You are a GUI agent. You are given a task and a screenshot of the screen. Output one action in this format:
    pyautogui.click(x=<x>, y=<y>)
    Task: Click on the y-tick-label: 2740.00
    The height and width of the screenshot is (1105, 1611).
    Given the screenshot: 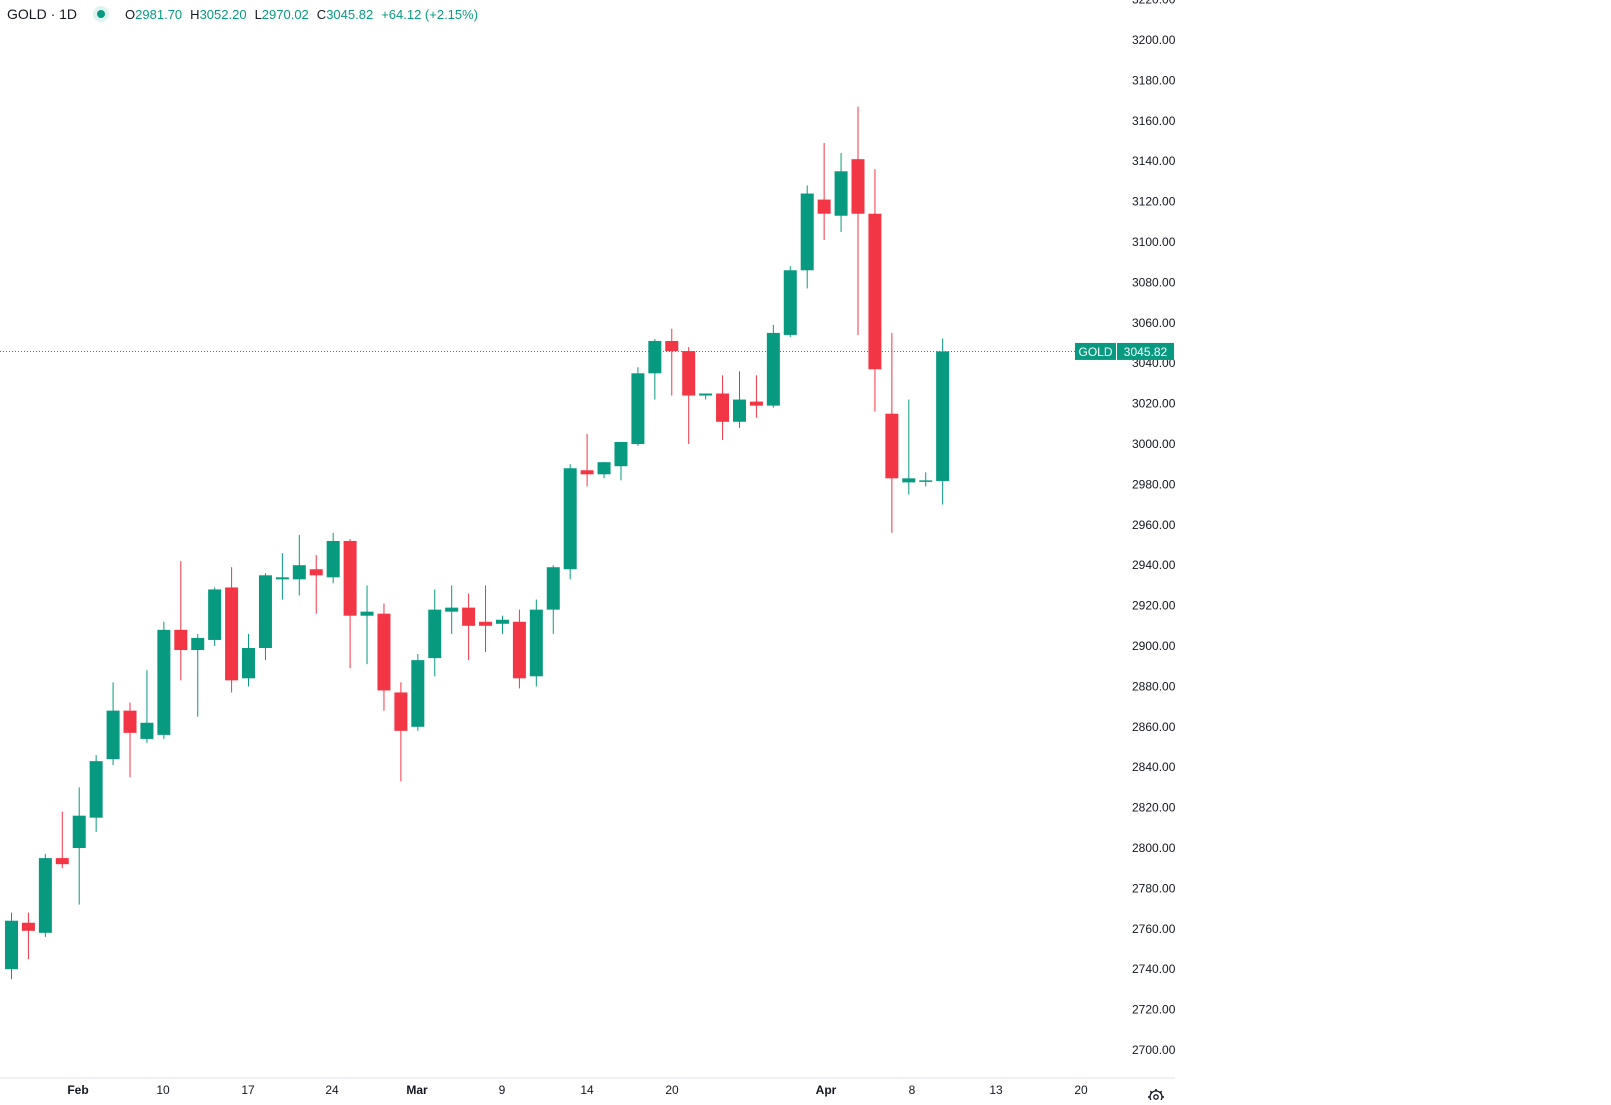 What is the action you would take?
    pyautogui.click(x=1154, y=969)
    